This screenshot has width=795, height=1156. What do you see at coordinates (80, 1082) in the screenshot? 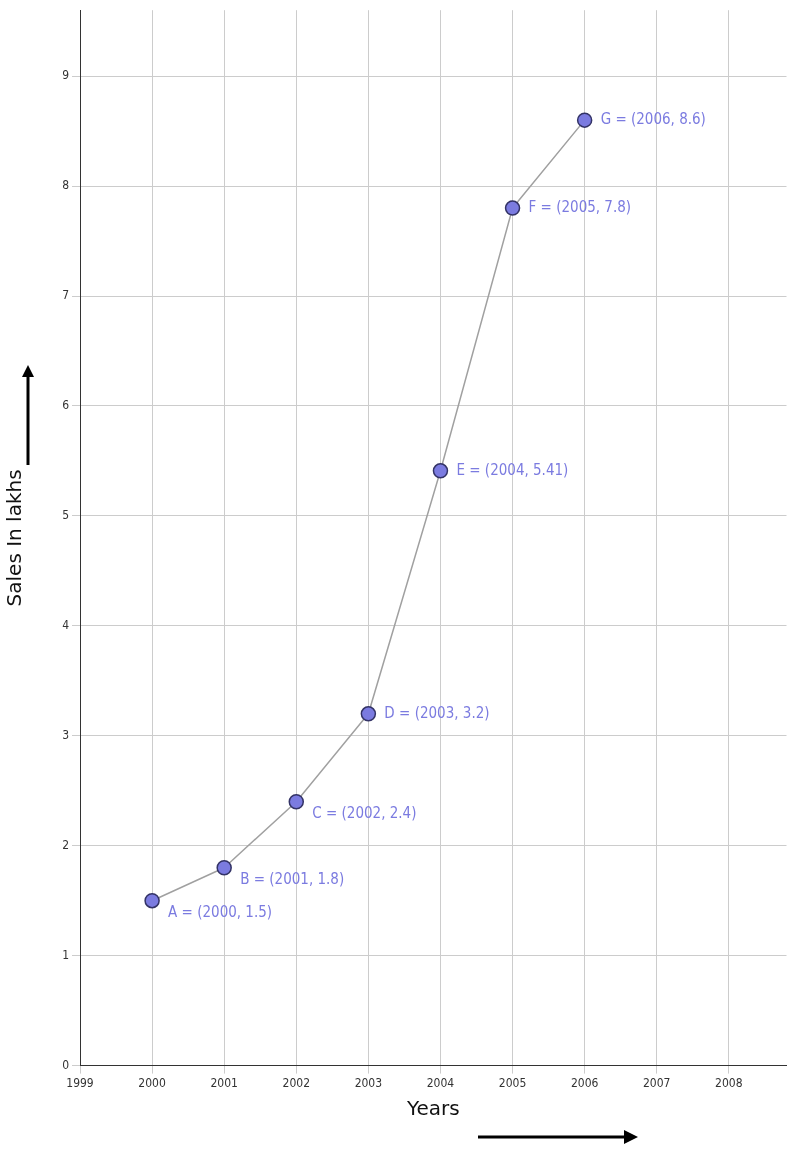
I see `x-tick-label: 1999` at bounding box center [80, 1082].